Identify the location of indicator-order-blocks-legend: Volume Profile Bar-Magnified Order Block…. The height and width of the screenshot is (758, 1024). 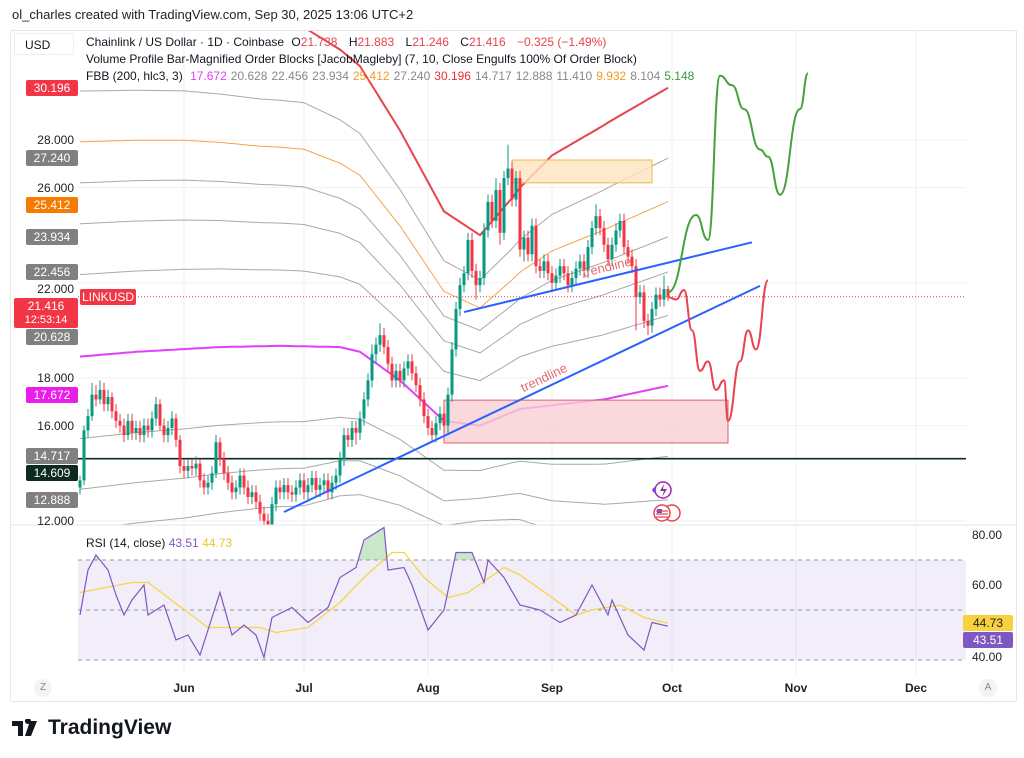
(361, 59).